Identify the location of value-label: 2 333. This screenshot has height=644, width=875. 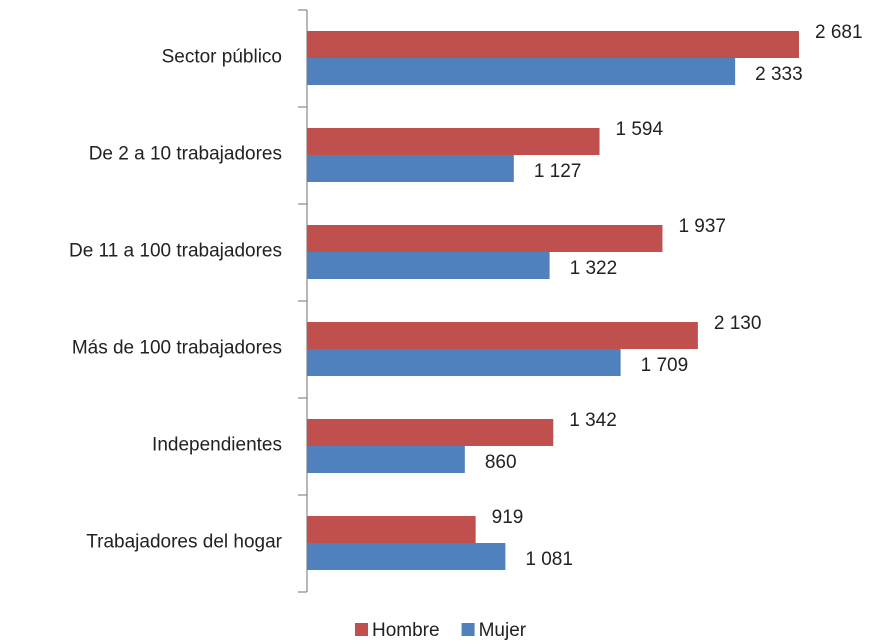
(779, 74).